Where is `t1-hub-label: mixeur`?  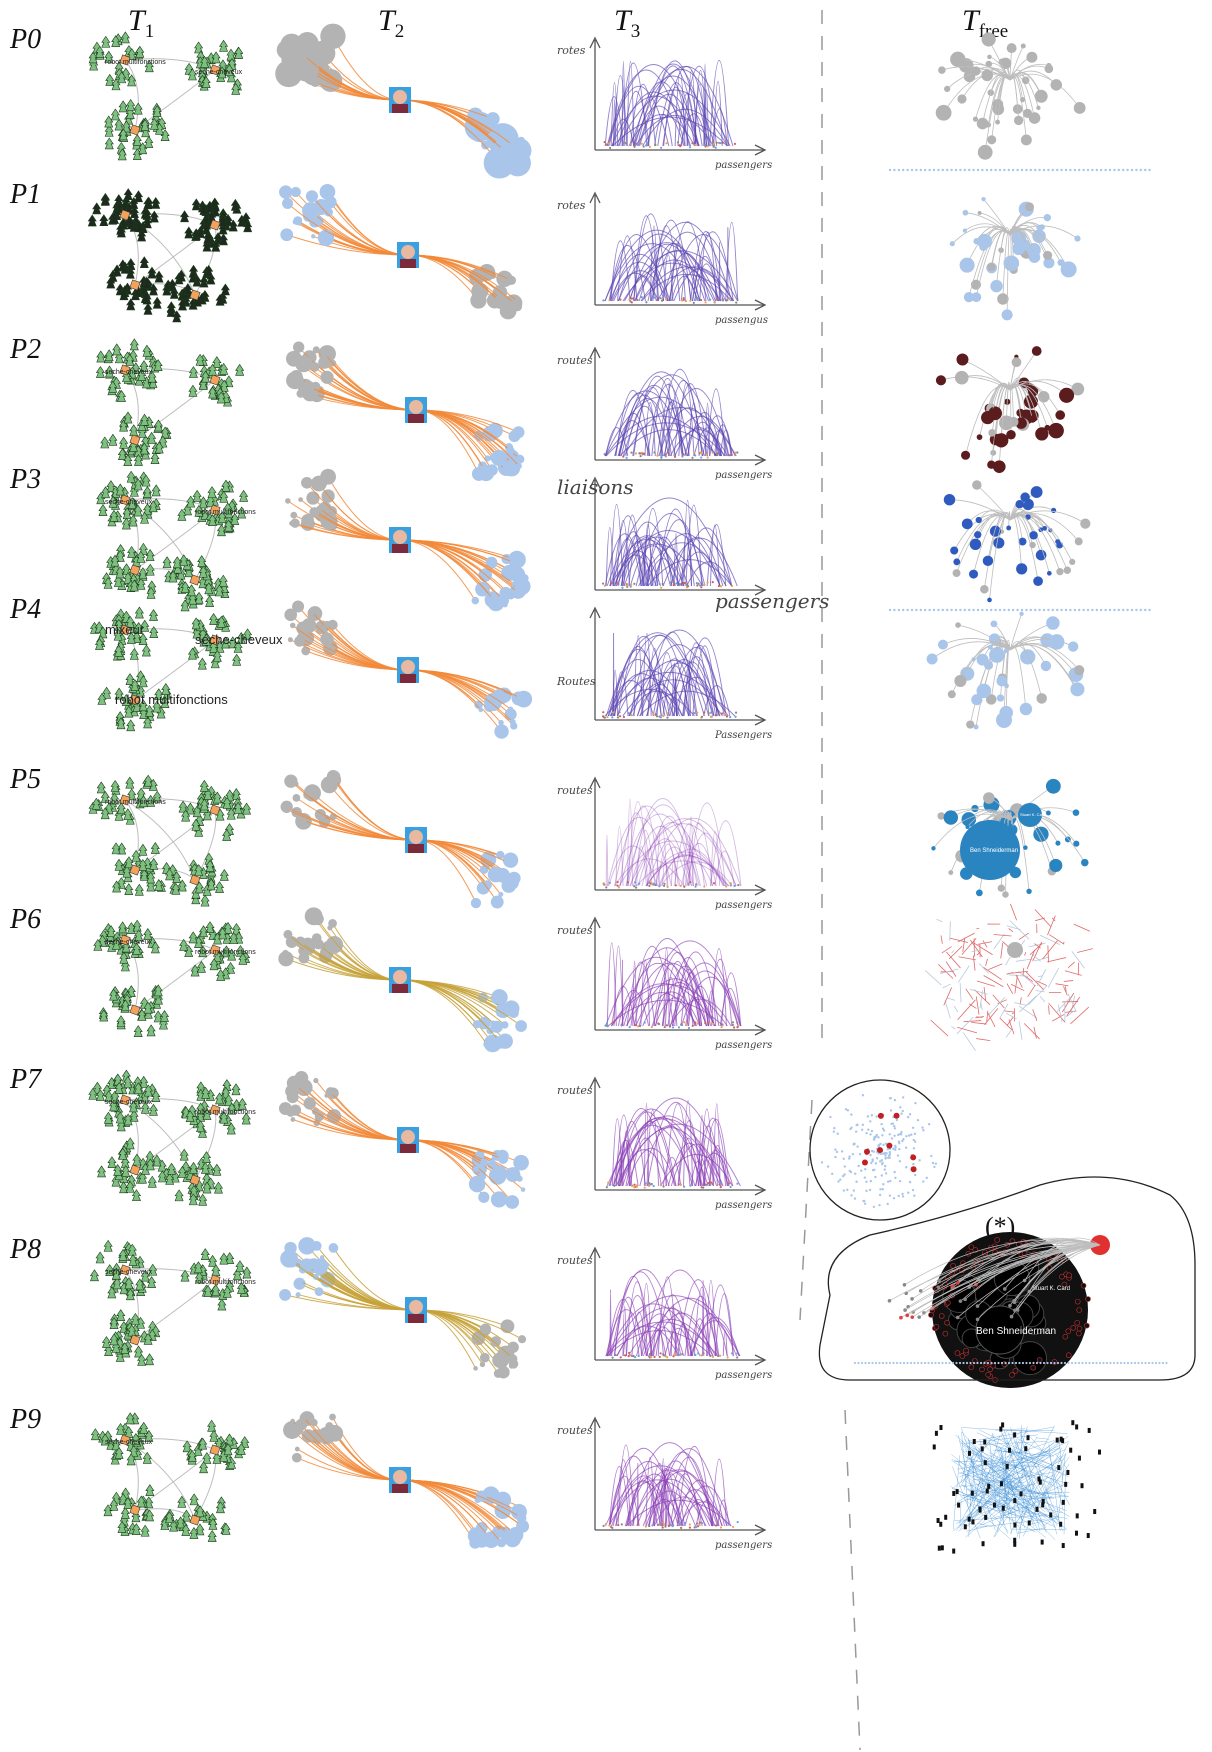 t1-hub-label: mixeur is located at coordinates (125, 629).